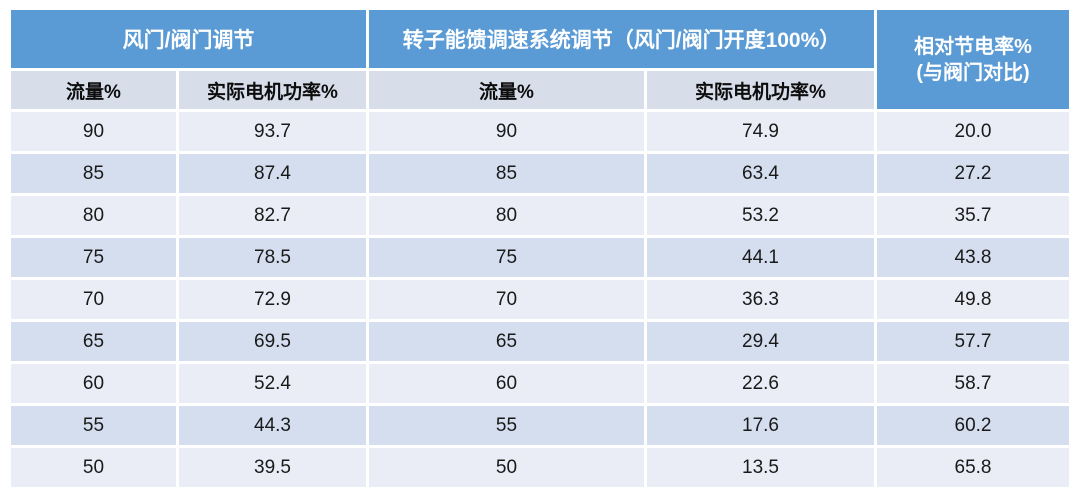  Describe the element at coordinates (973, 131) in the screenshot. I see `cell-saving-rate: 20.0` at that location.